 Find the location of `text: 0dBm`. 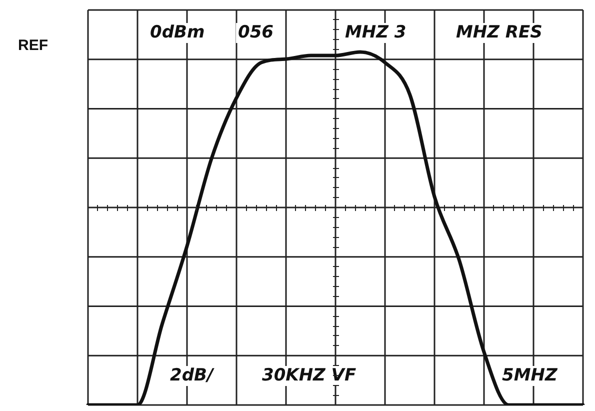

text: 0dBm is located at coordinates (177, 32).